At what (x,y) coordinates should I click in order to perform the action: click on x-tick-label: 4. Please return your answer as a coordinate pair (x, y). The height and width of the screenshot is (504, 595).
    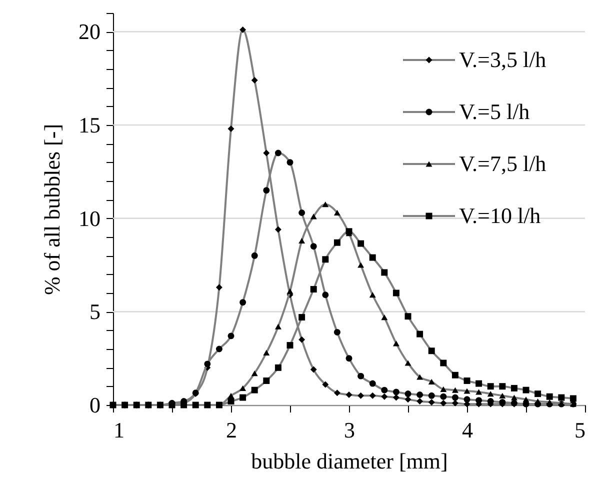
    Looking at the image, I should click on (467, 430).